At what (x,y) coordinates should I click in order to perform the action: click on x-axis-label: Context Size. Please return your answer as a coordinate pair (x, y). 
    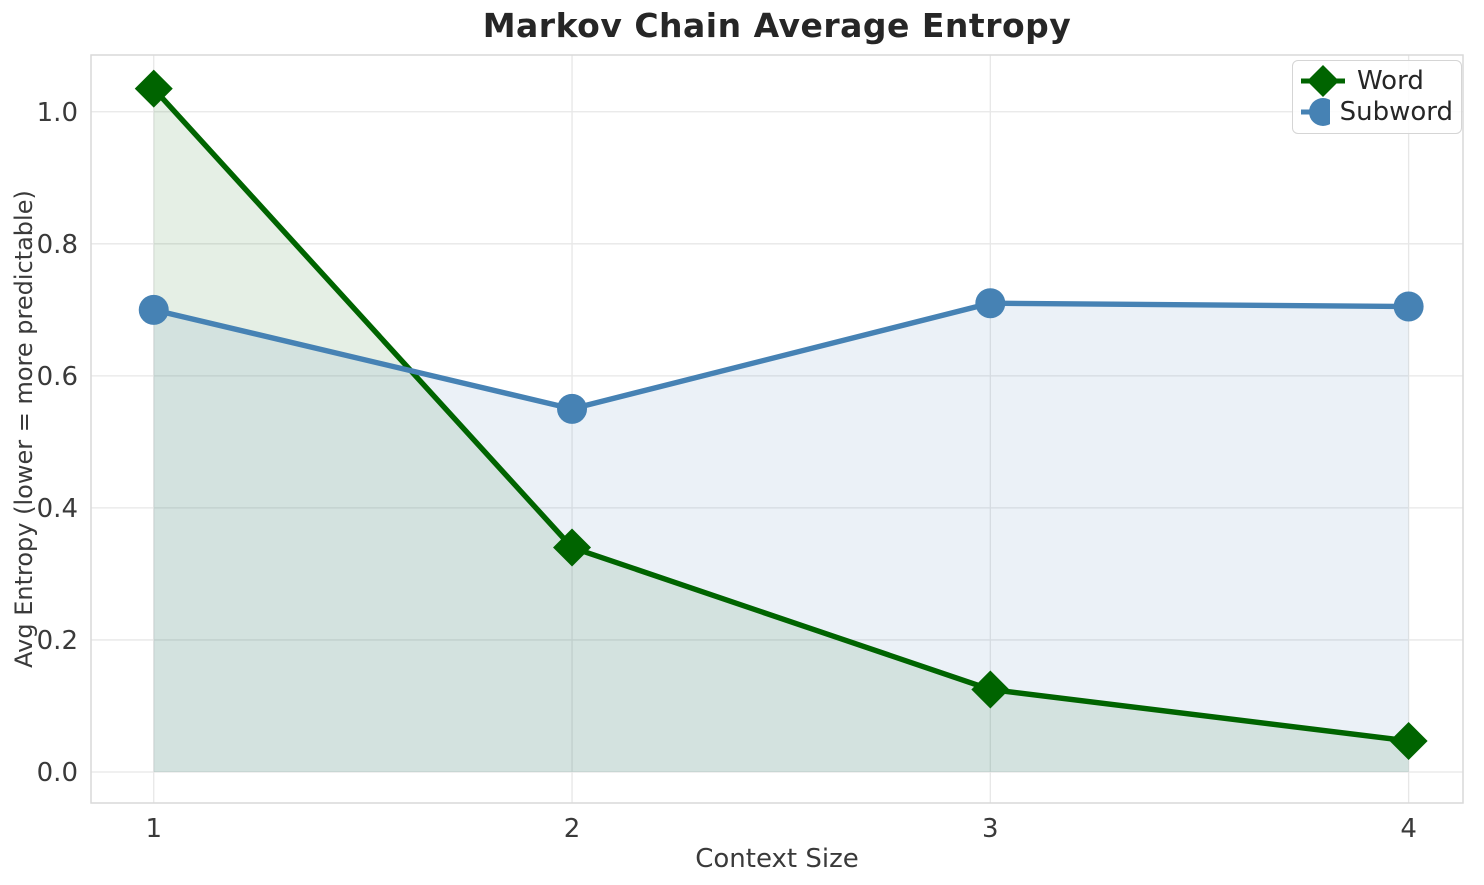
    Looking at the image, I should click on (777, 859).